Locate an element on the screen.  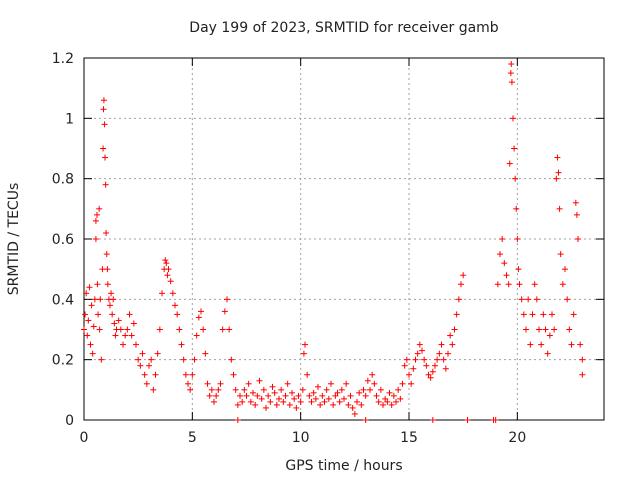
x-tick-label: 20 is located at coordinates (517, 438).